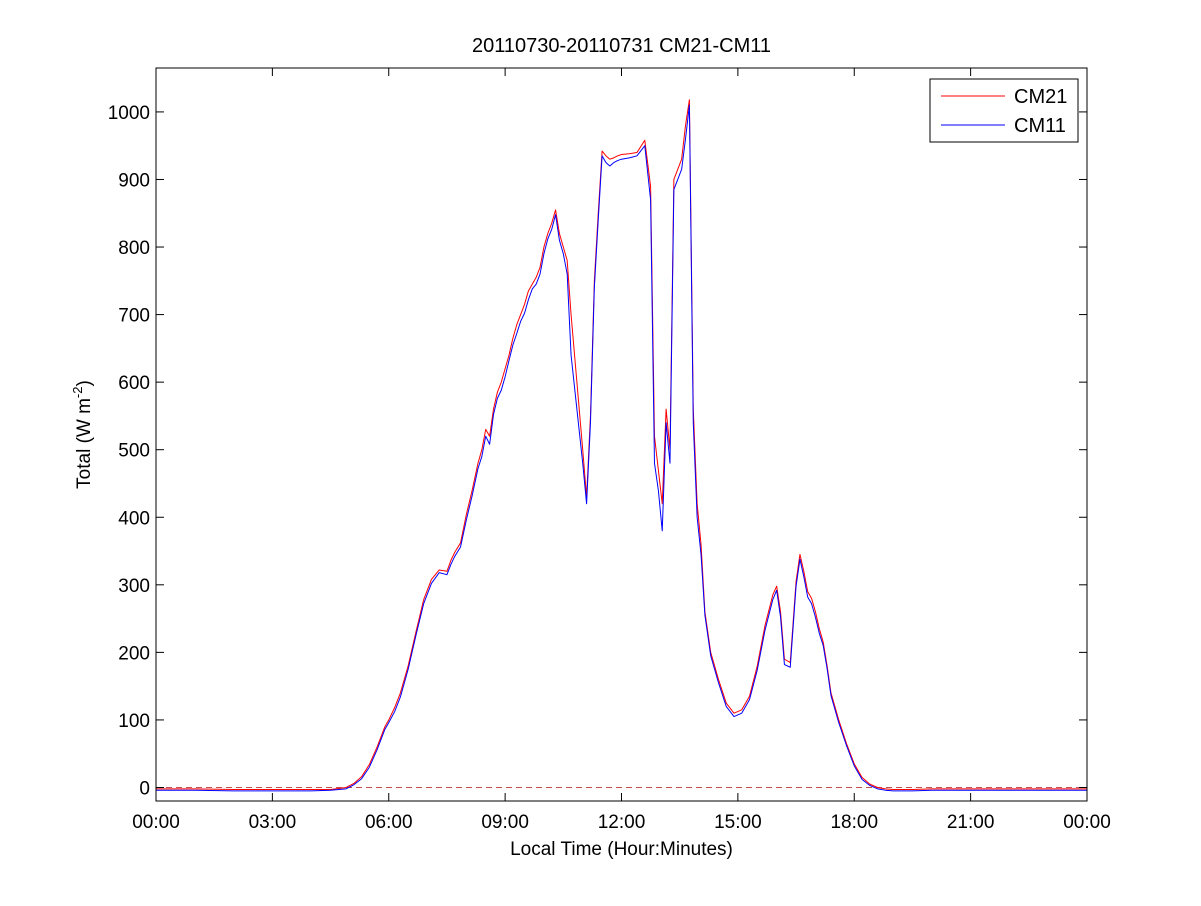 This screenshot has width=1201, height=906. I want to click on y-axis-label: Total (W m-2), so click(82, 434).